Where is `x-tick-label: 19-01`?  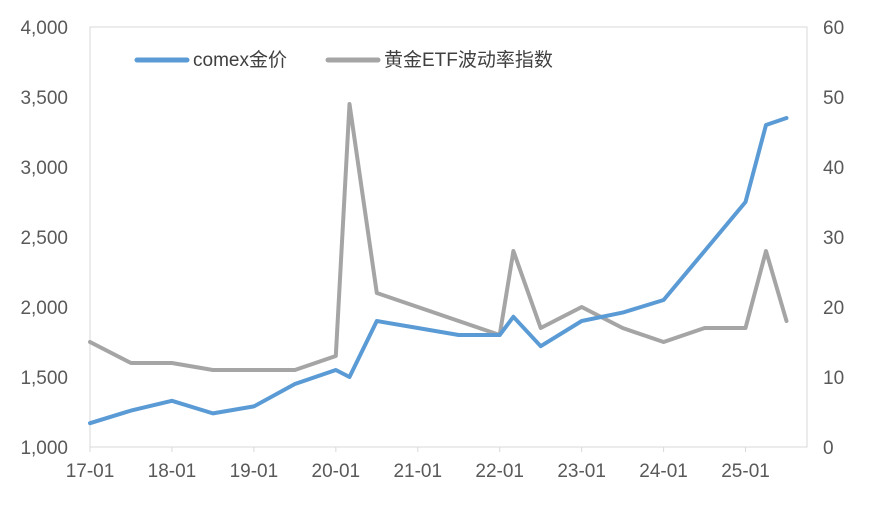
x-tick-label: 19-01 is located at coordinates (254, 471).